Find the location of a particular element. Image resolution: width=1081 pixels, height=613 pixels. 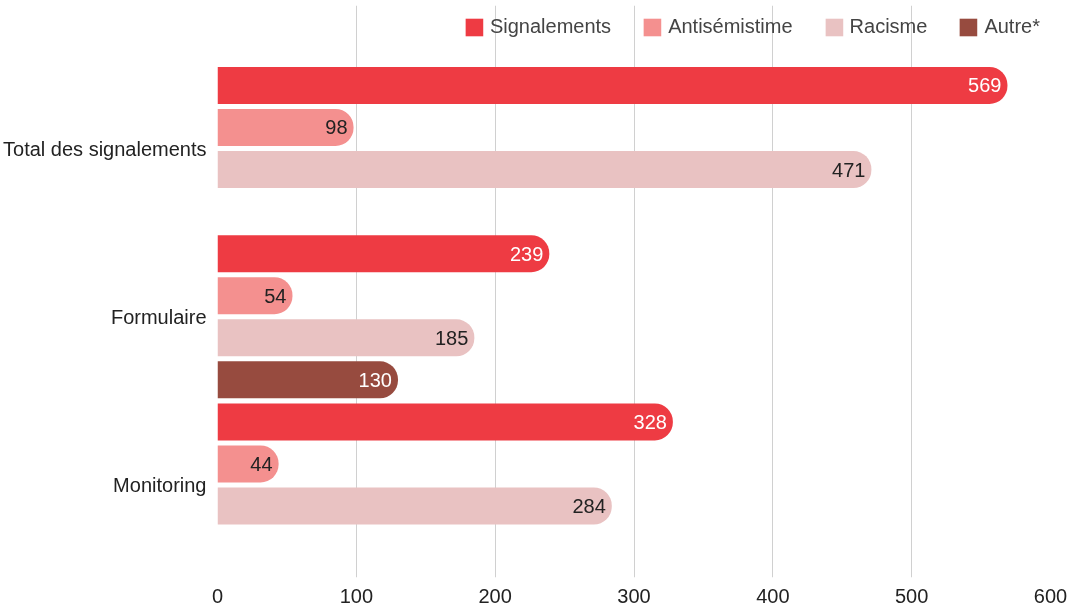

legend-label: Autre* is located at coordinates (1012, 26).